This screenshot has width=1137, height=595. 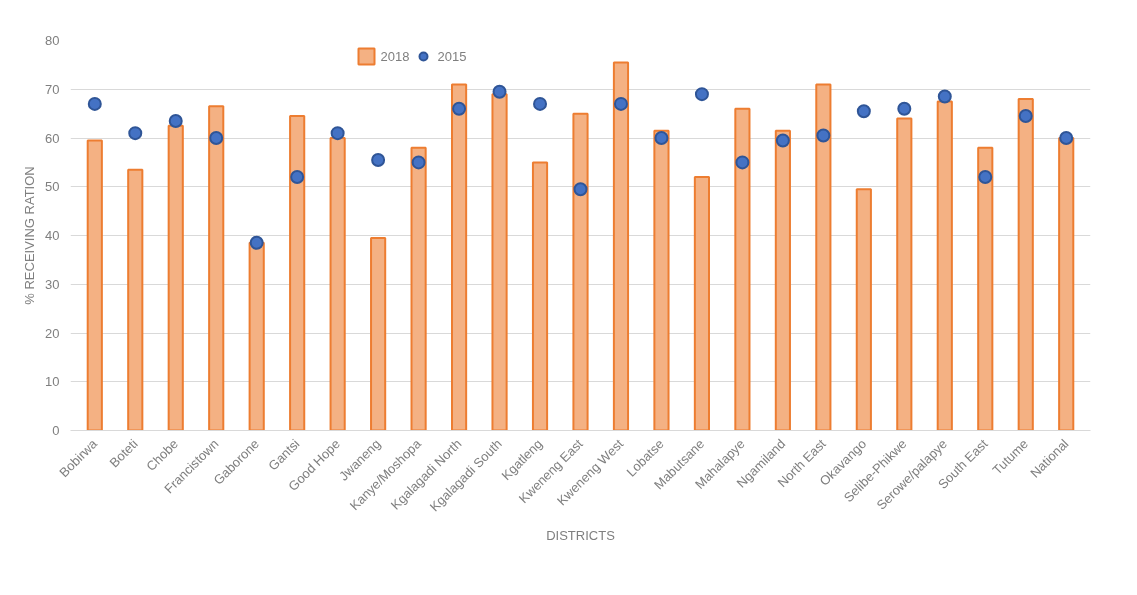 I want to click on y-tick-label: 10, so click(x=52, y=382).